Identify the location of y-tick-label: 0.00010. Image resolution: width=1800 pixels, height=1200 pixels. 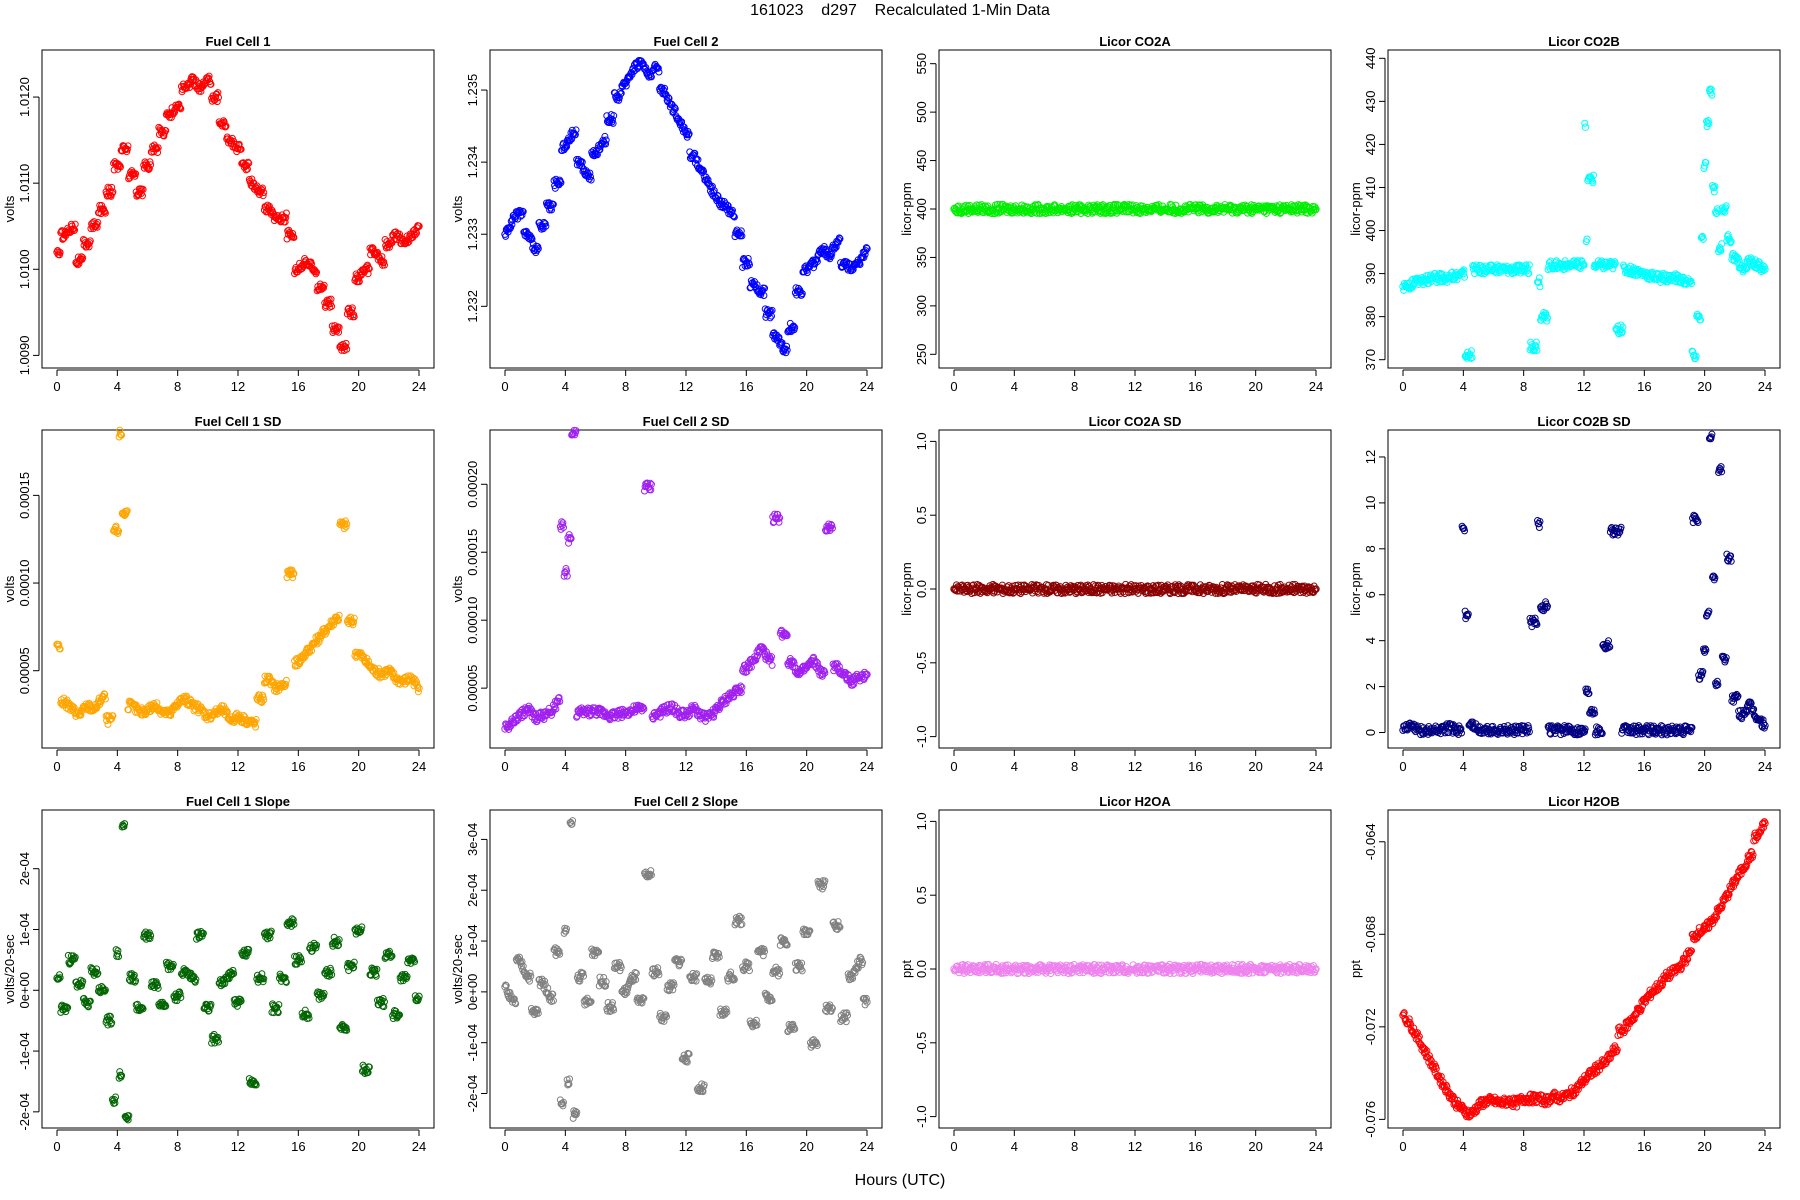
(24, 583).